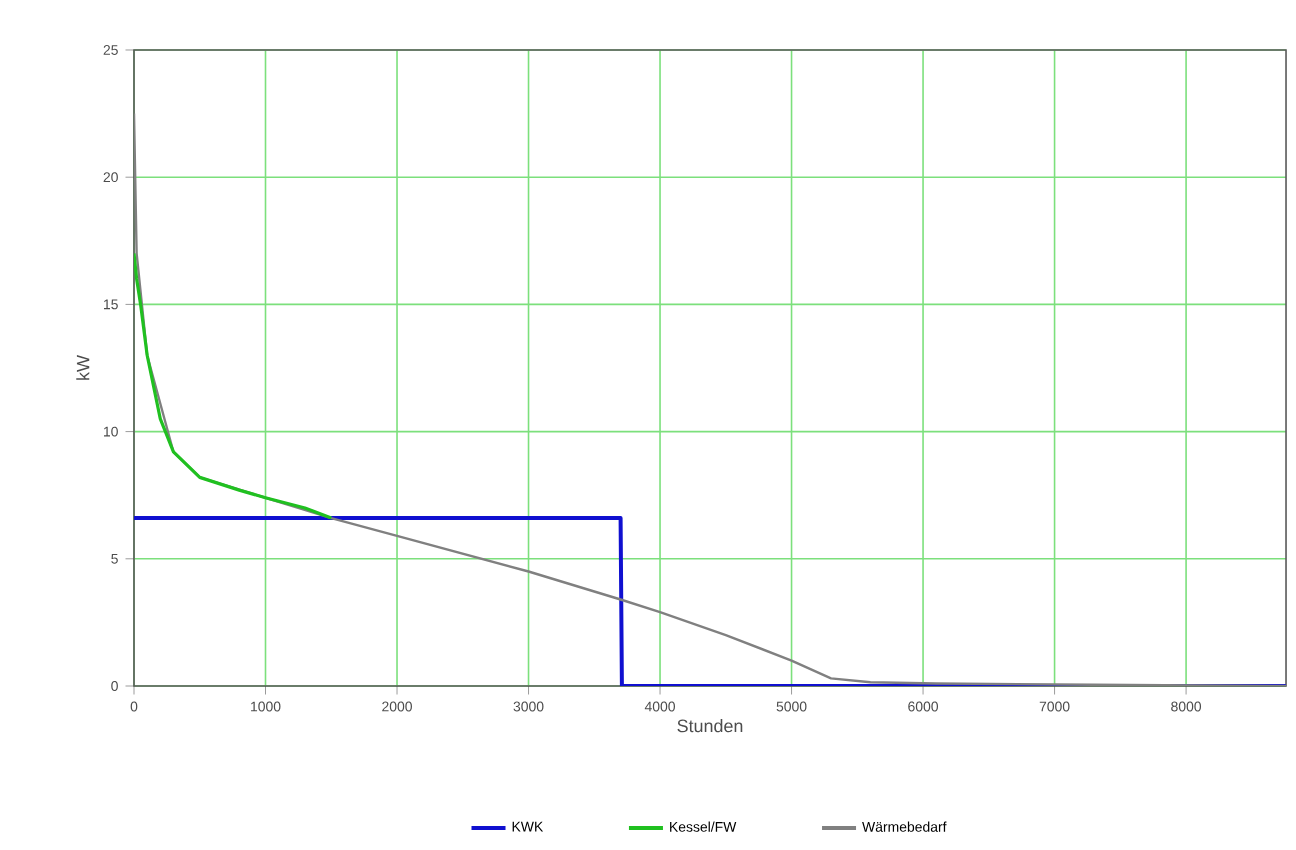  Describe the element at coordinates (710, 726) in the screenshot. I see `x-axis-title: Stunden` at that location.